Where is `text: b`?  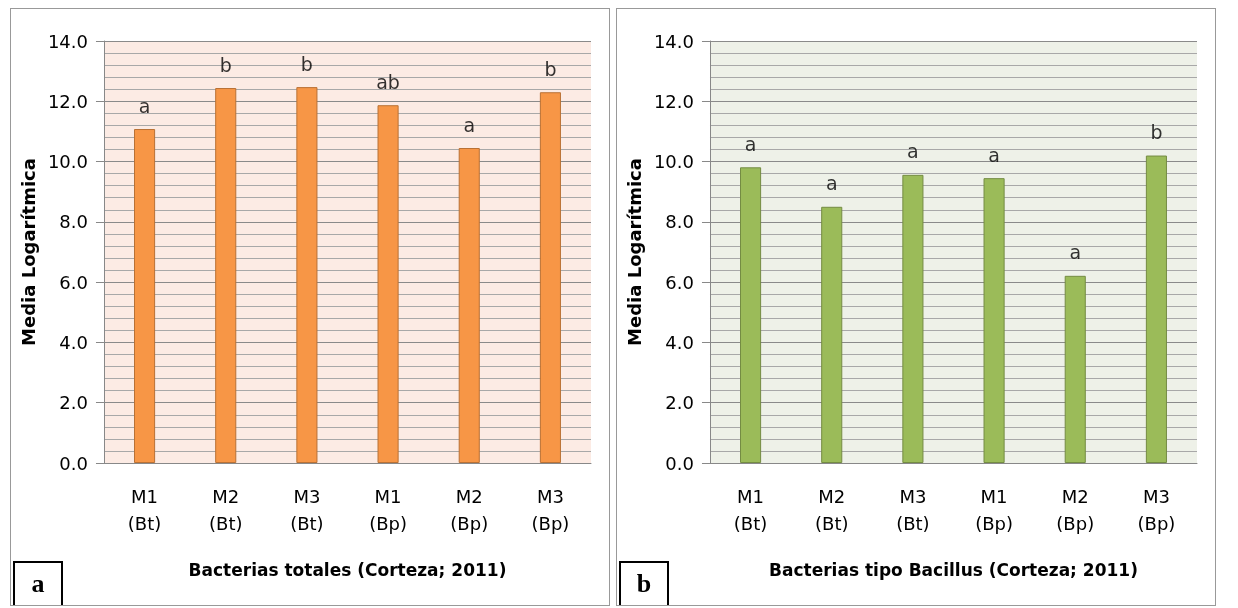
text: b is located at coordinates (644, 583).